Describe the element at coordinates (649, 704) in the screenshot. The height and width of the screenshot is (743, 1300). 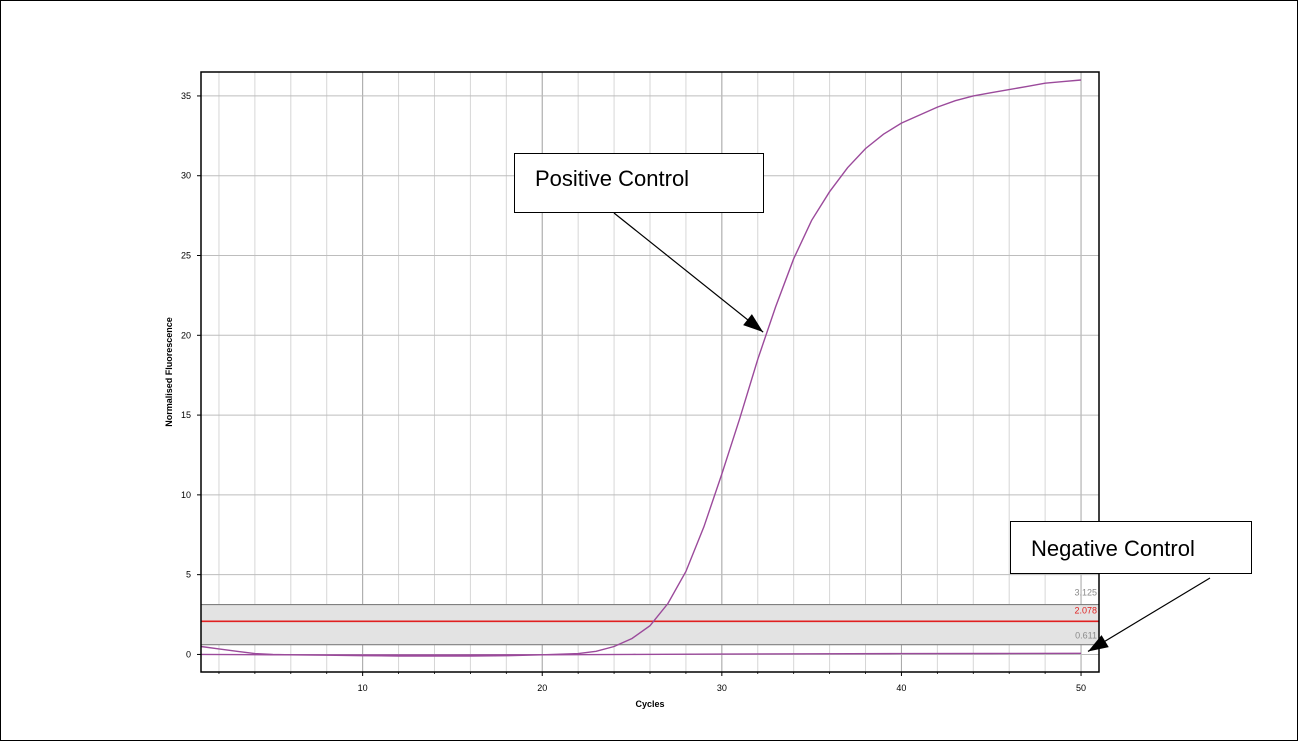
I see `x-axis-label: Cycles` at that location.